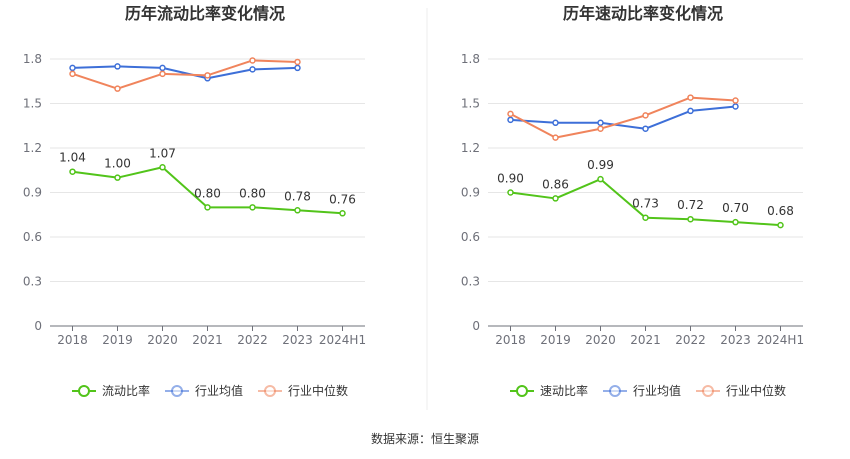 This screenshot has height=459, width=850. Describe the element at coordinates (205, 13) in the screenshot. I see `chart-title: 历年流动比率变化情况` at that location.